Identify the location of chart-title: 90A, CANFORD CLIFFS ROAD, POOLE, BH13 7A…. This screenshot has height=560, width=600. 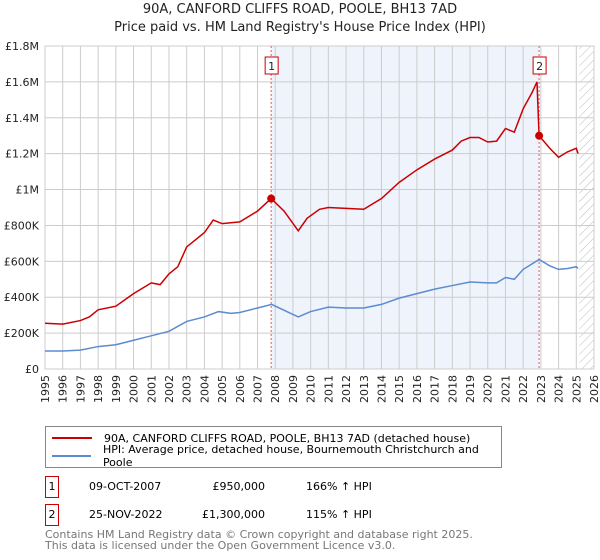
(300, 9).